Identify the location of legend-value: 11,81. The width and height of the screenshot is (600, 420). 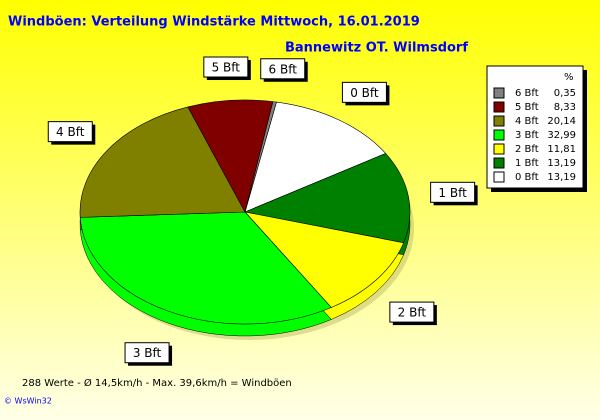
(561, 149).